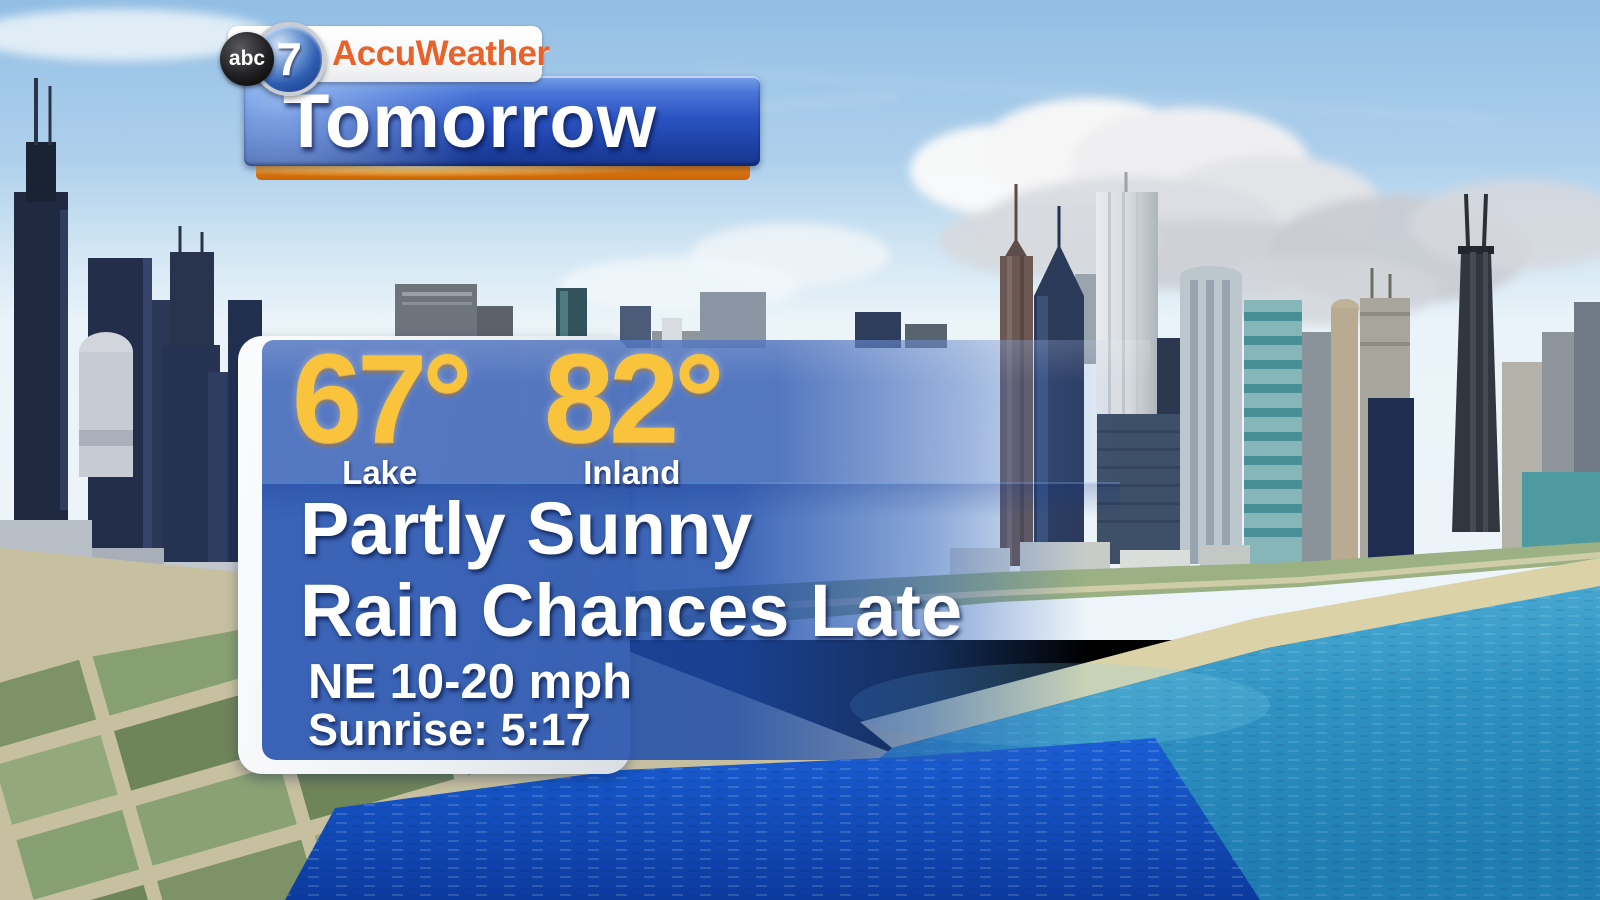 The height and width of the screenshot is (900, 1600). What do you see at coordinates (632, 472) in the screenshot?
I see `temp-inland-label: Inland` at bounding box center [632, 472].